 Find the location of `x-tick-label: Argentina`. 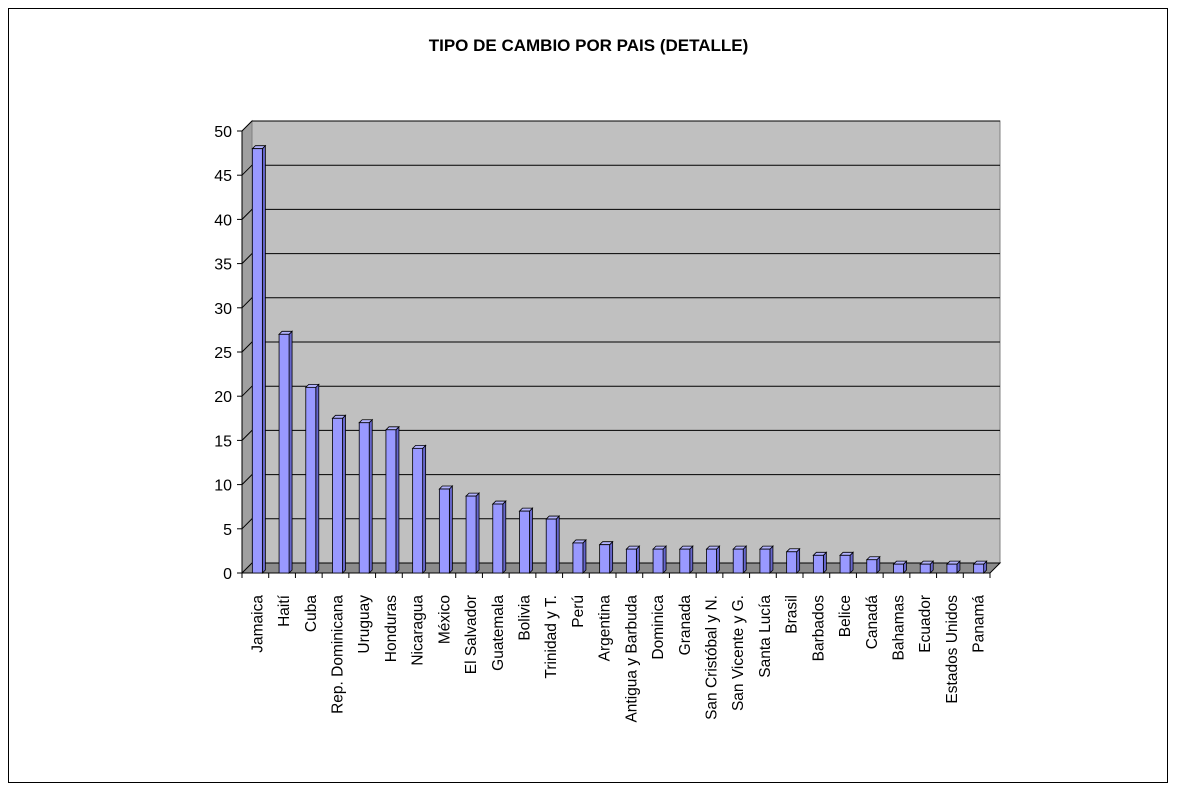

x-tick-label: Argentina is located at coordinates (605, 628).